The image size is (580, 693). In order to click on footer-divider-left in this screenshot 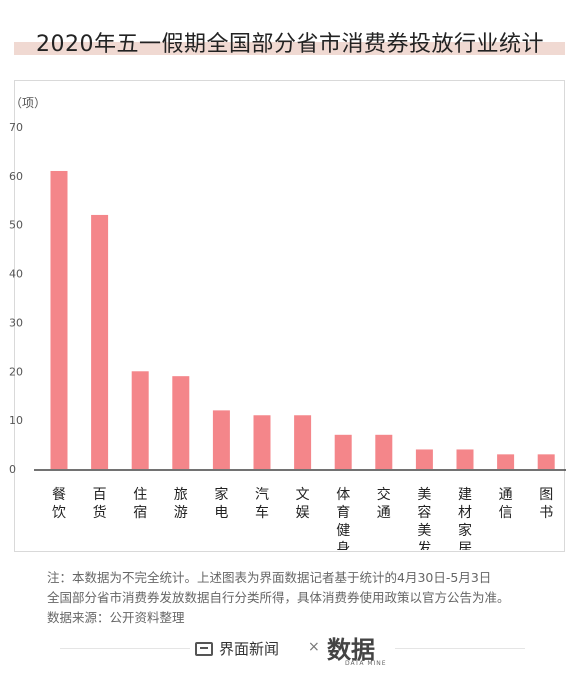, I will do `click(125, 648)`.